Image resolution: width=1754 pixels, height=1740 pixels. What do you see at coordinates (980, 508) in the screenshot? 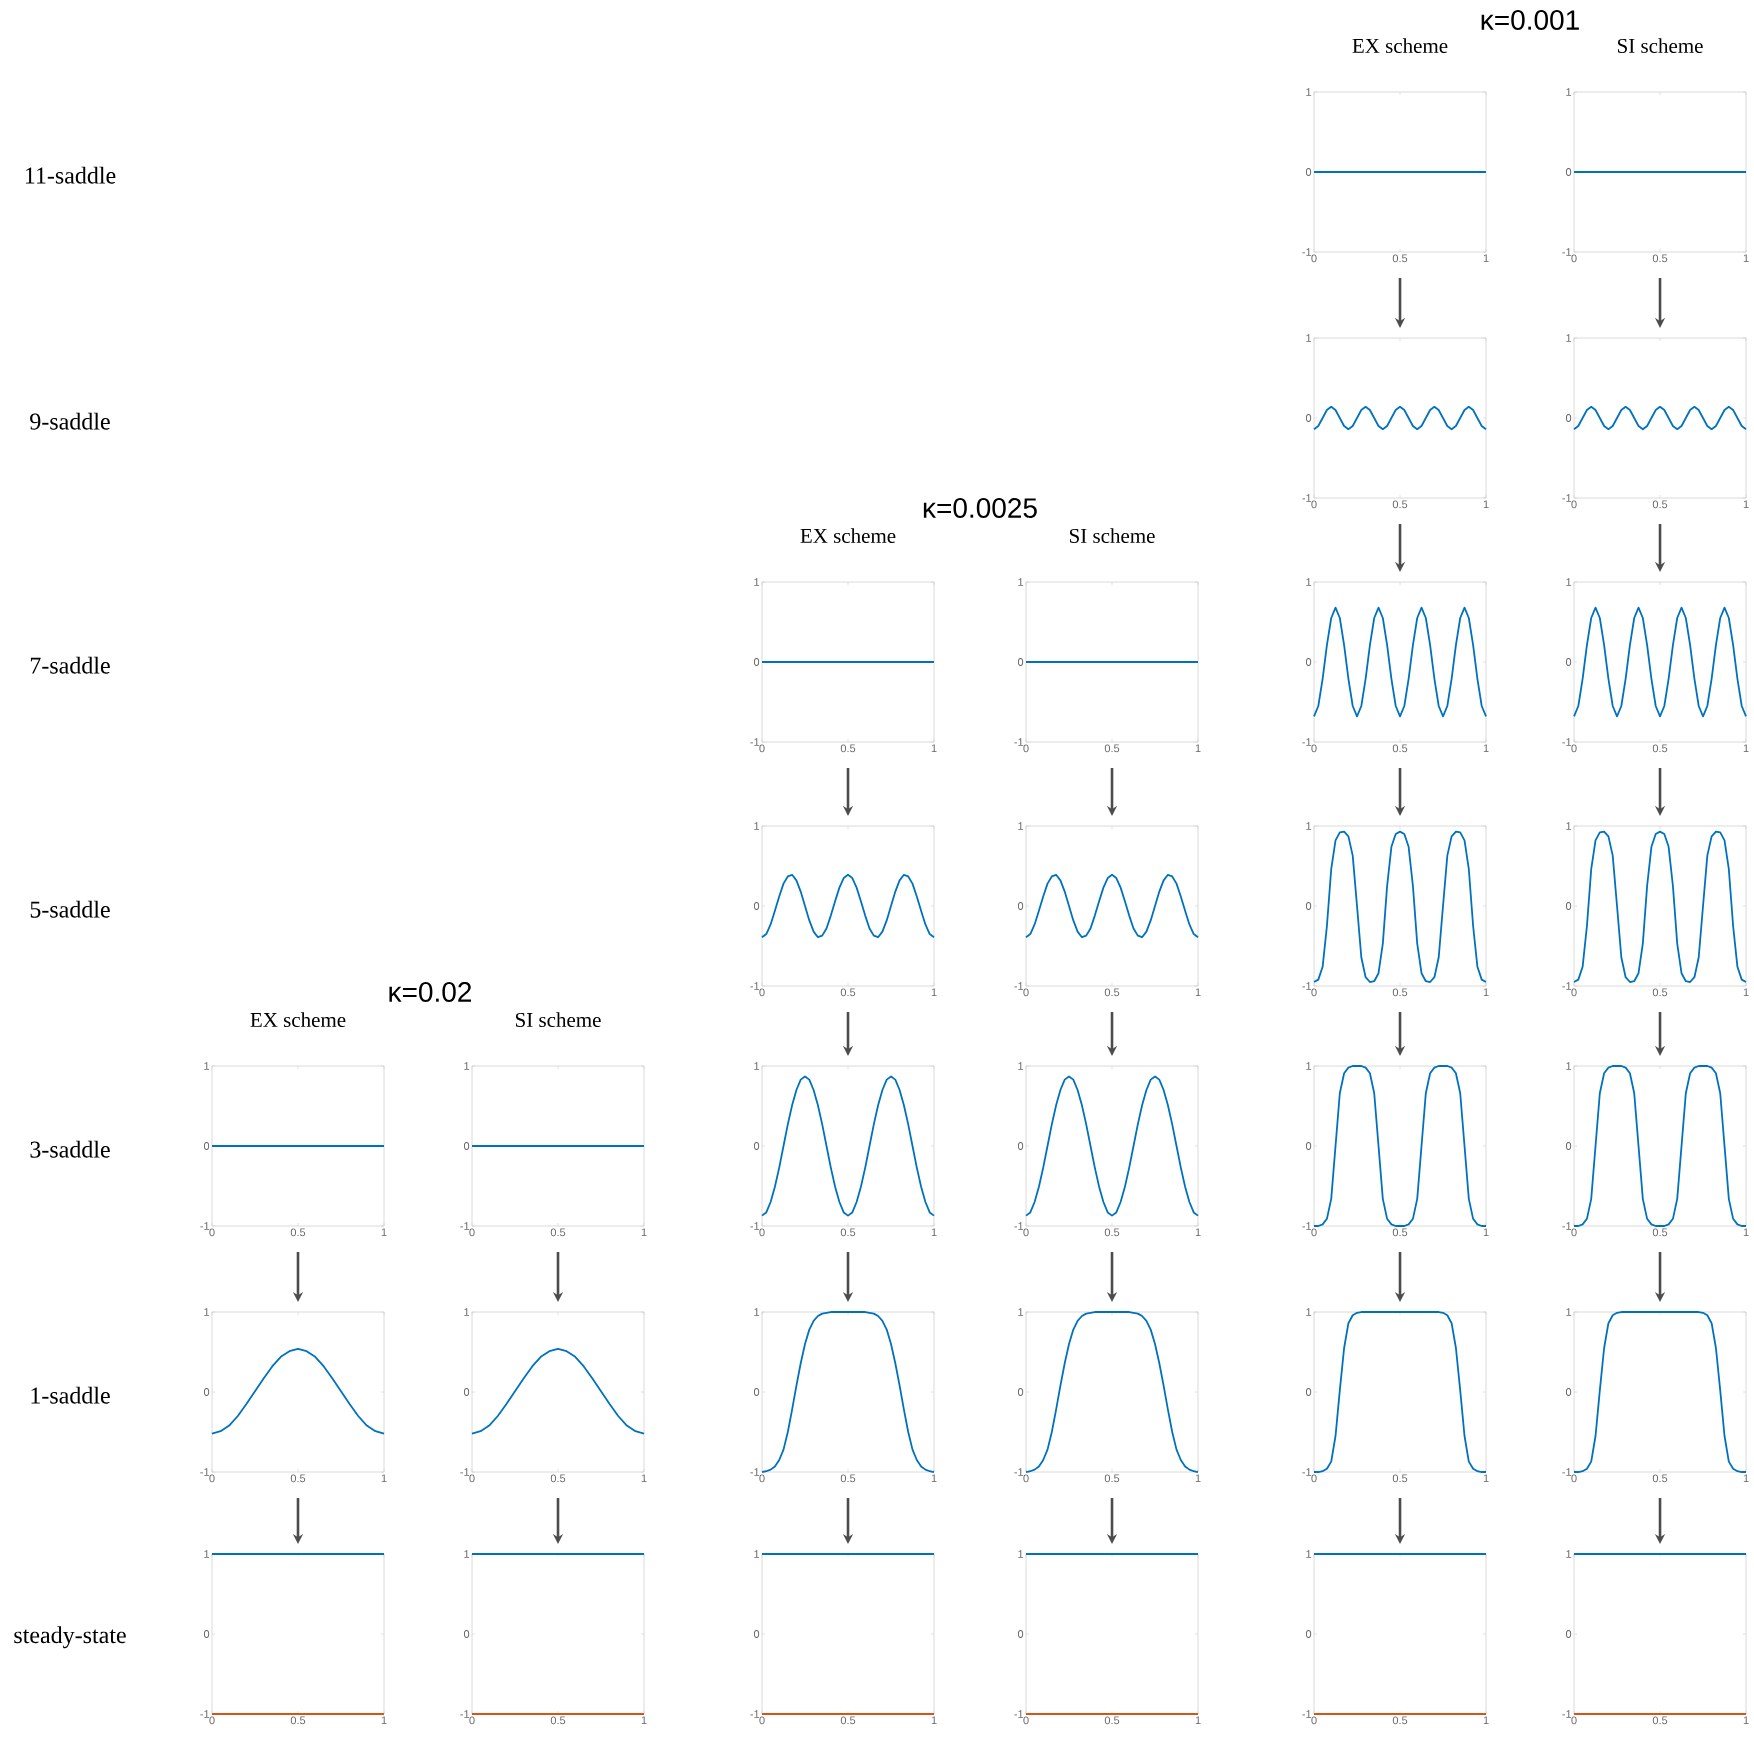
I see `text: κ=0.0025` at bounding box center [980, 508].